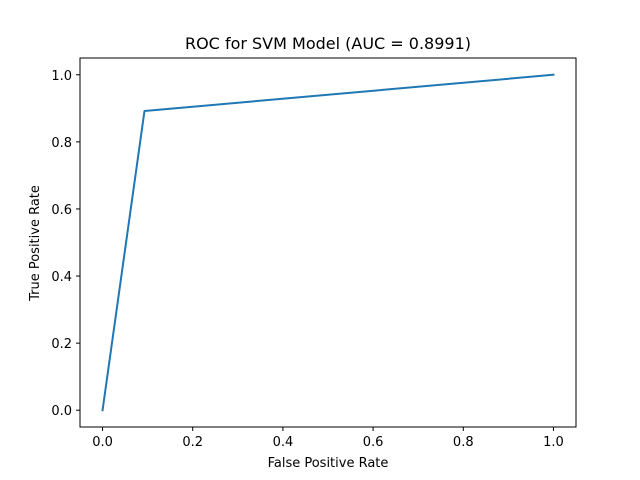 The height and width of the screenshot is (480, 640). I want to click on y-tick-label: 0.4, so click(61, 277).